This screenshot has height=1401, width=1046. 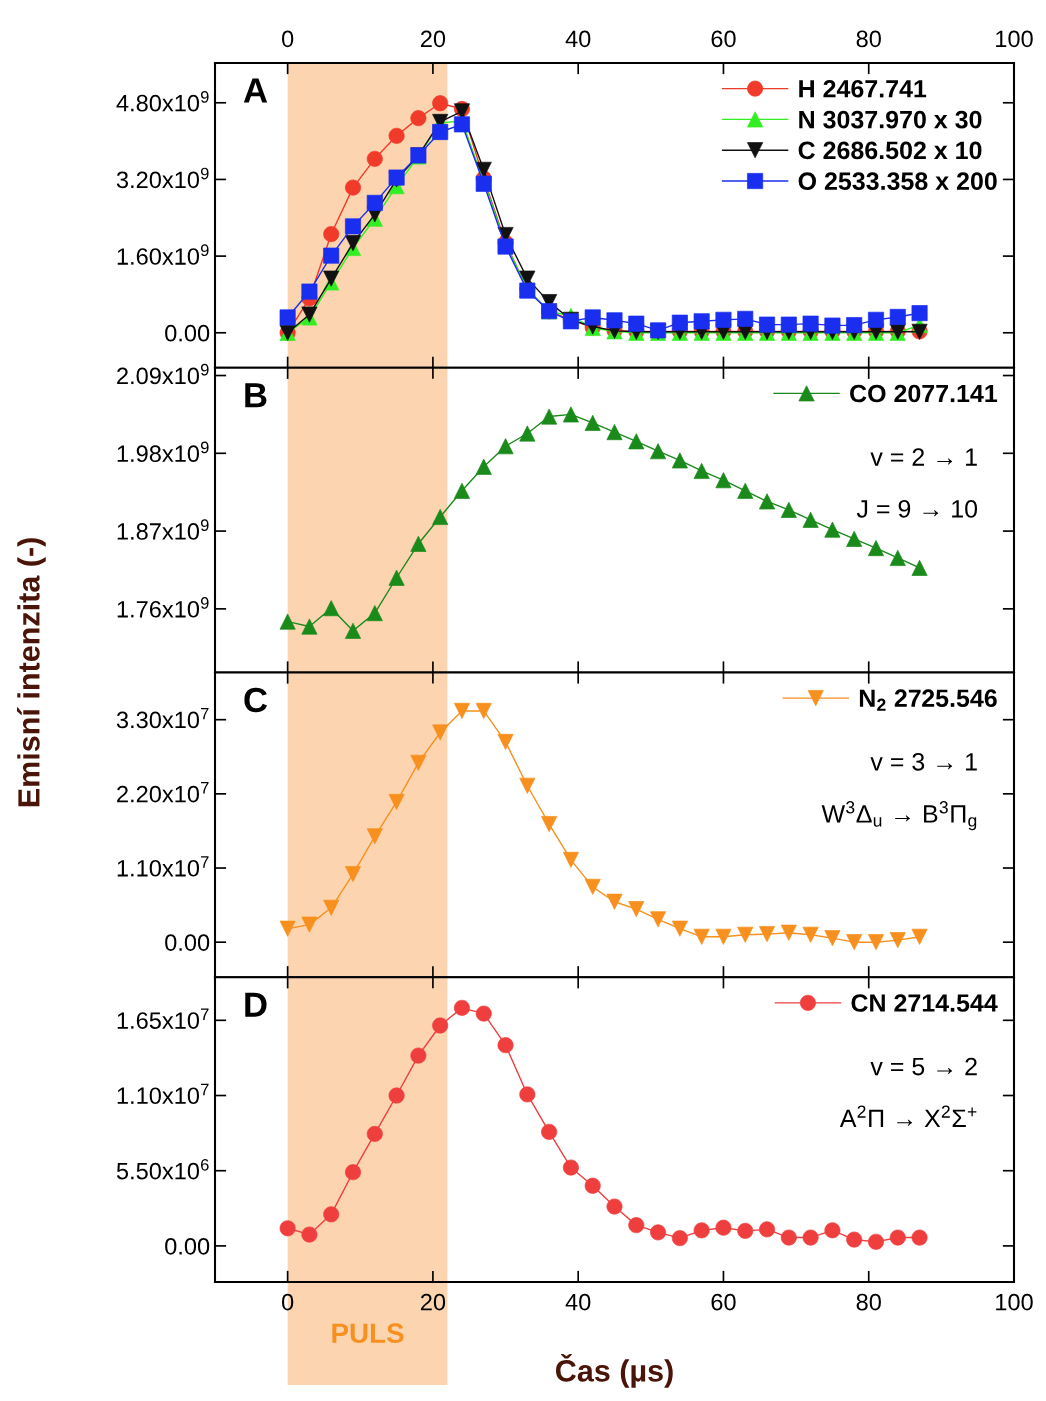 I want to click on legend-label: N 3037.970 x 30, so click(x=890, y=119).